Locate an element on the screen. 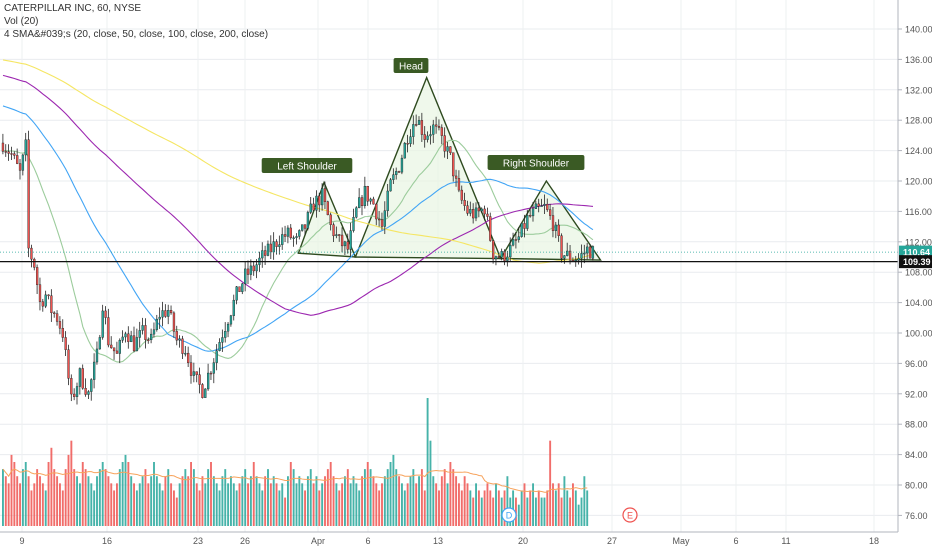  neckline-price-tag: 109.39 is located at coordinates (915, 262).